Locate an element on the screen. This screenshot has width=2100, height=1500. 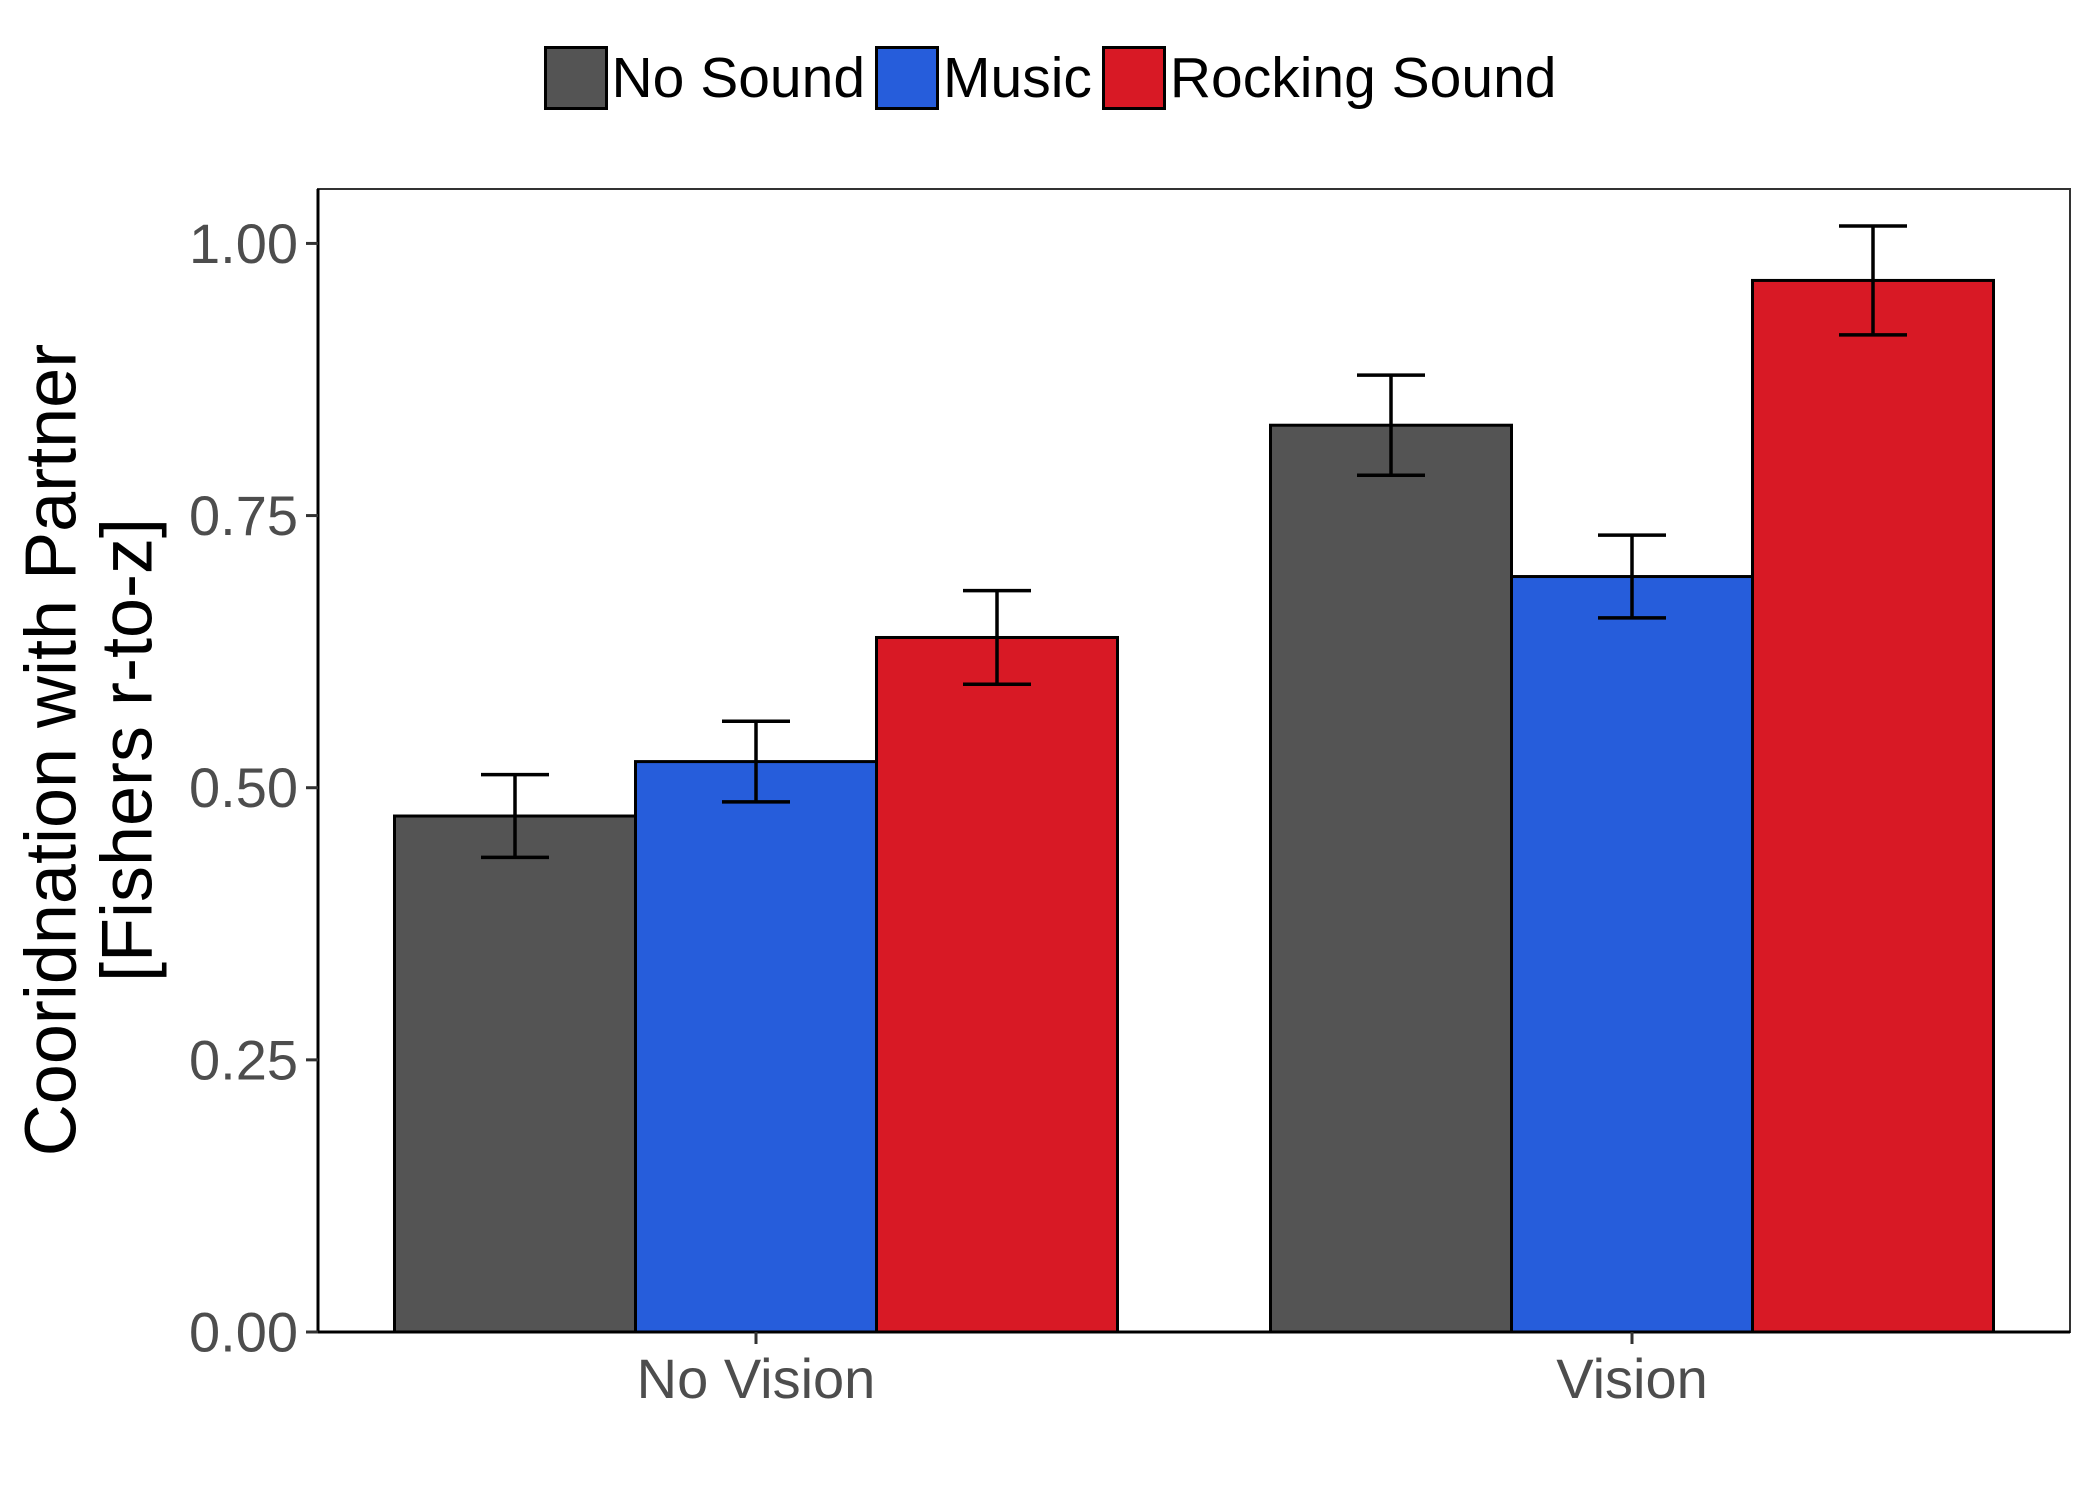
legend-item-no-sound: No Sound is located at coordinates (704, 78).